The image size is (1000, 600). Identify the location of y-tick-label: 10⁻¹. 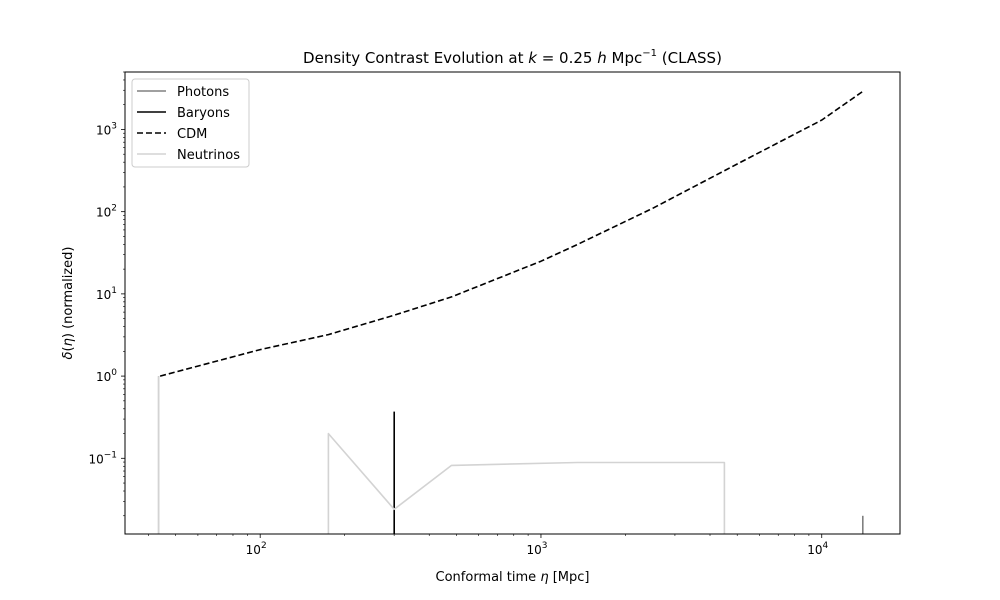
(102, 458).